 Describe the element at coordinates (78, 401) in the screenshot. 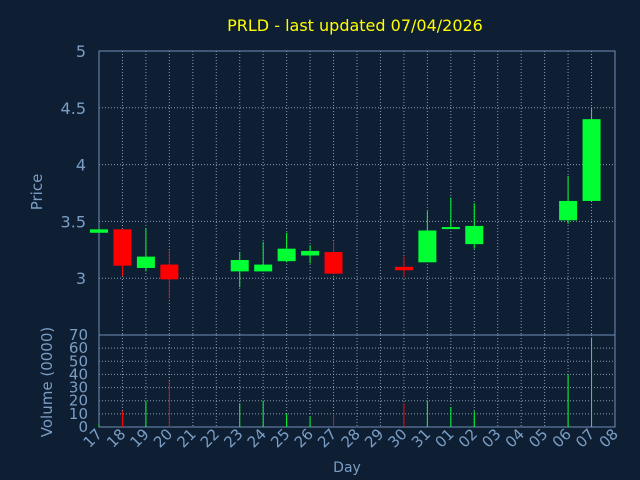

I see `volume-tick-label: 20` at that location.